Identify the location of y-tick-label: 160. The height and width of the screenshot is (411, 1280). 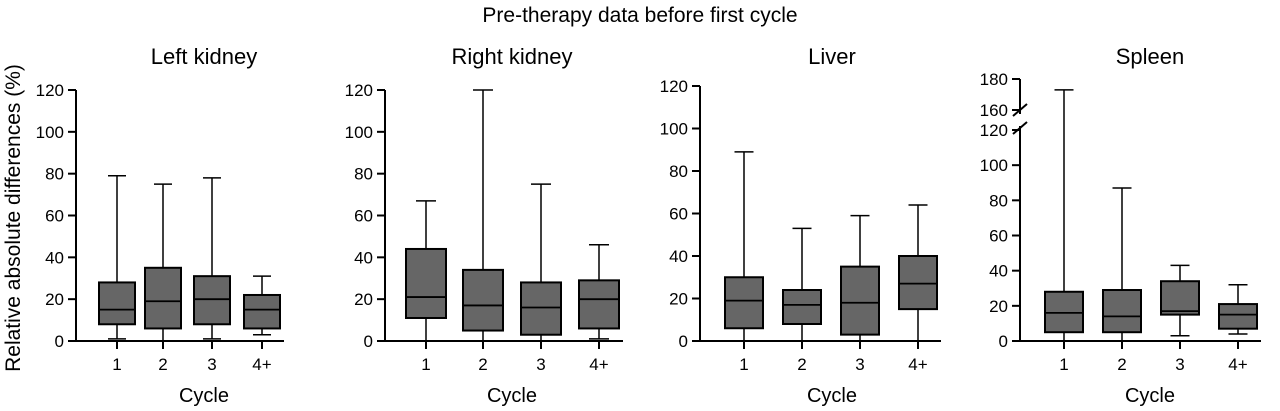
(994, 110).